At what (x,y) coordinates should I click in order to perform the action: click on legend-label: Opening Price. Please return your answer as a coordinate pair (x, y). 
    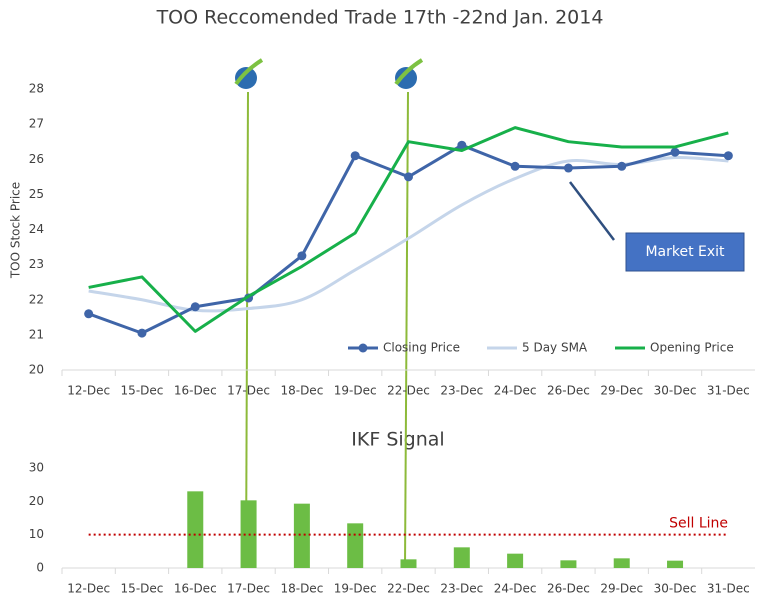
    Looking at the image, I should click on (692, 348).